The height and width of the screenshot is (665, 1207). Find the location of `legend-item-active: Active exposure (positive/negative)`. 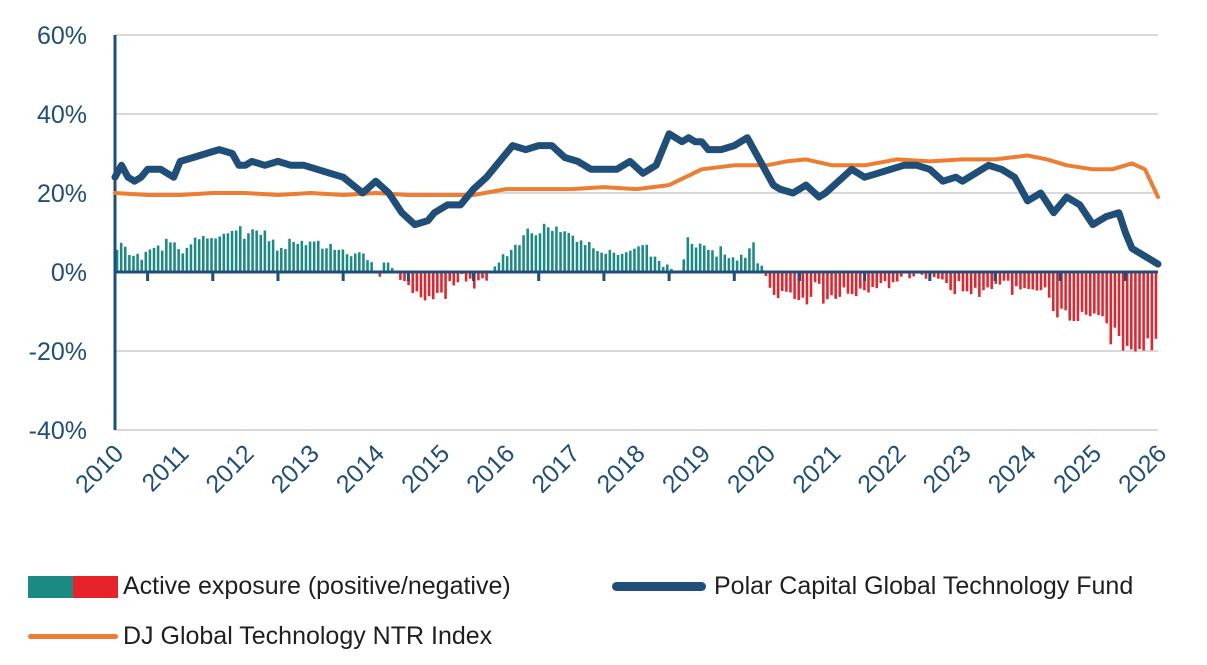

legend-item-active: Active exposure (positive/negative) is located at coordinates (308, 588).